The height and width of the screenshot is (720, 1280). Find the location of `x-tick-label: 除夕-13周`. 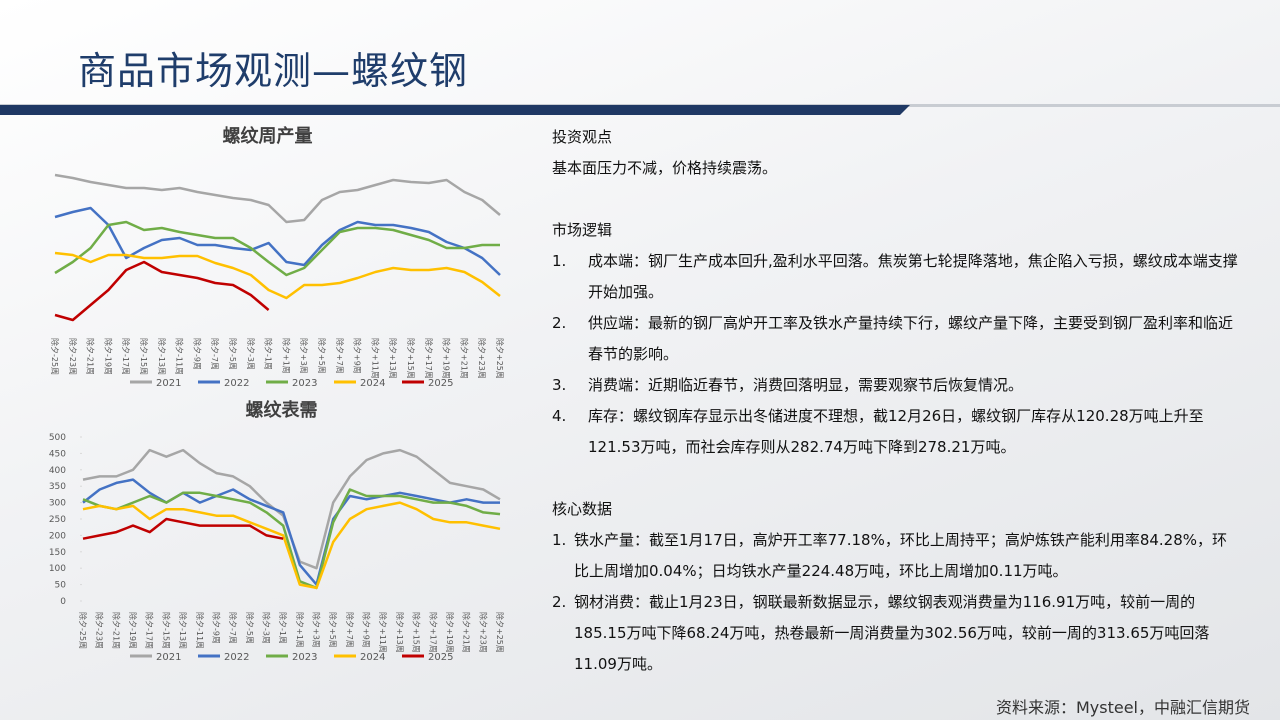

x-tick-label: 除夕-13周 is located at coordinates (162, 356).